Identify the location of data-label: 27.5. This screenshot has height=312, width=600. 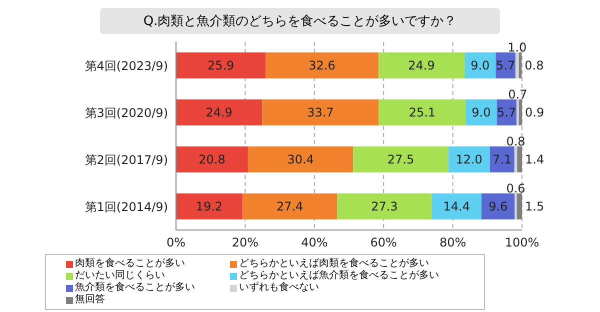
(400, 159).